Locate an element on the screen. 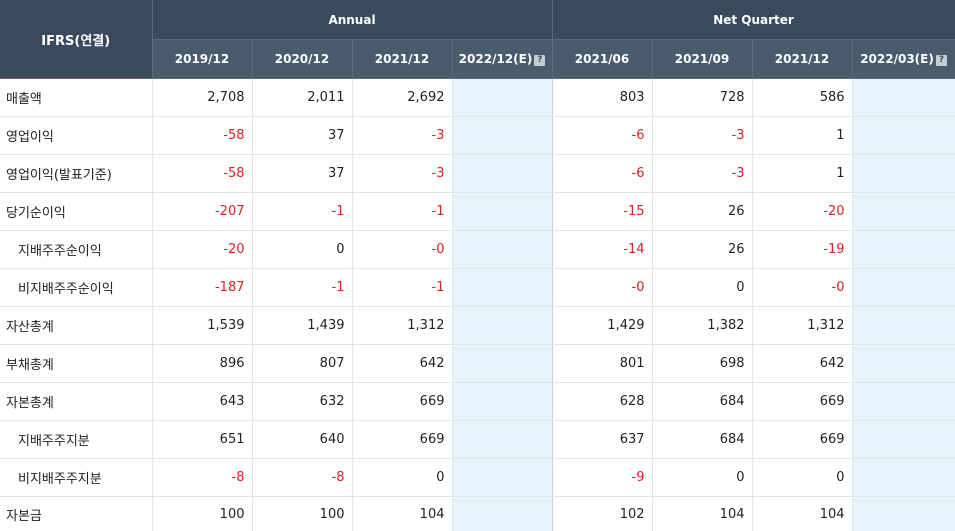 The image size is (955, 531). period-label: 2020/12 is located at coordinates (302, 59).